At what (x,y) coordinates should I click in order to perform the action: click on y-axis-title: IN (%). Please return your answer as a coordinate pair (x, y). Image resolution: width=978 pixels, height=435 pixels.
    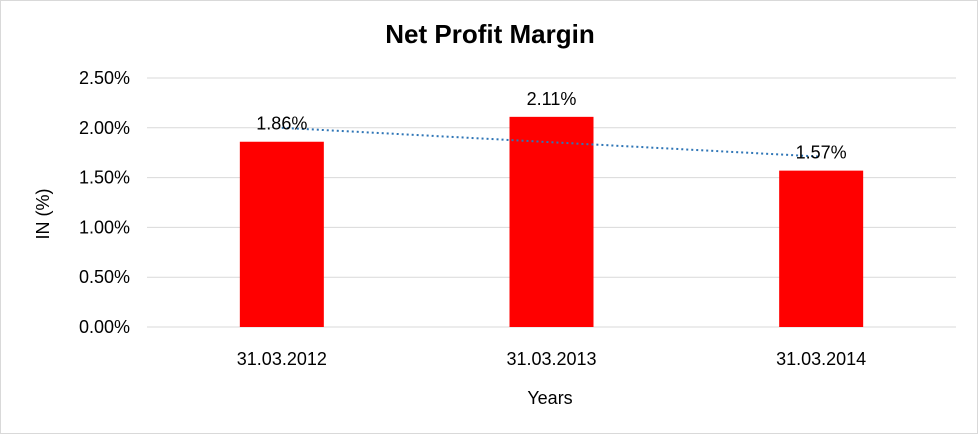
    Looking at the image, I should click on (43, 214).